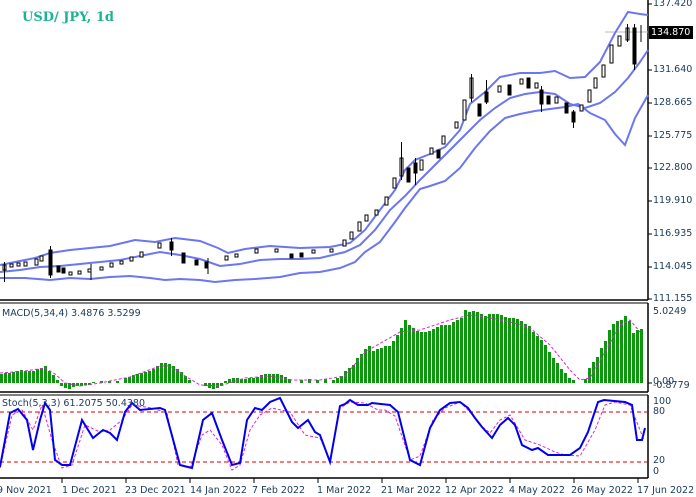 The height and width of the screenshot is (497, 696). Describe the element at coordinates (664, 381) in the screenshot. I see `macd-y-tick: 0.00` at that location.